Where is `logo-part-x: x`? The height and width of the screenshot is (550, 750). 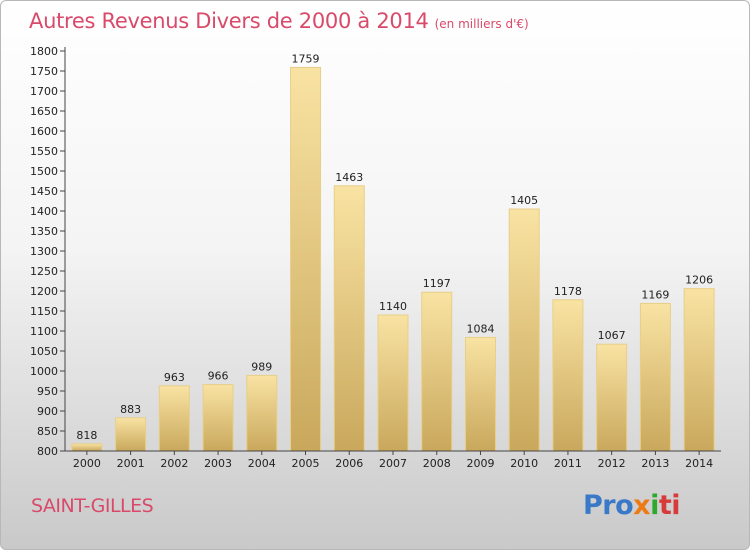
logo-part-x: x is located at coordinates (642, 505).